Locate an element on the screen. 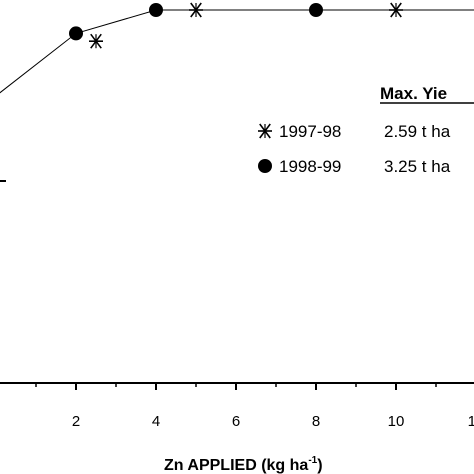 The height and width of the screenshot is (474, 474). legend-max-yield-1998-99: 3.25 t ha is located at coordinates (417, 166).